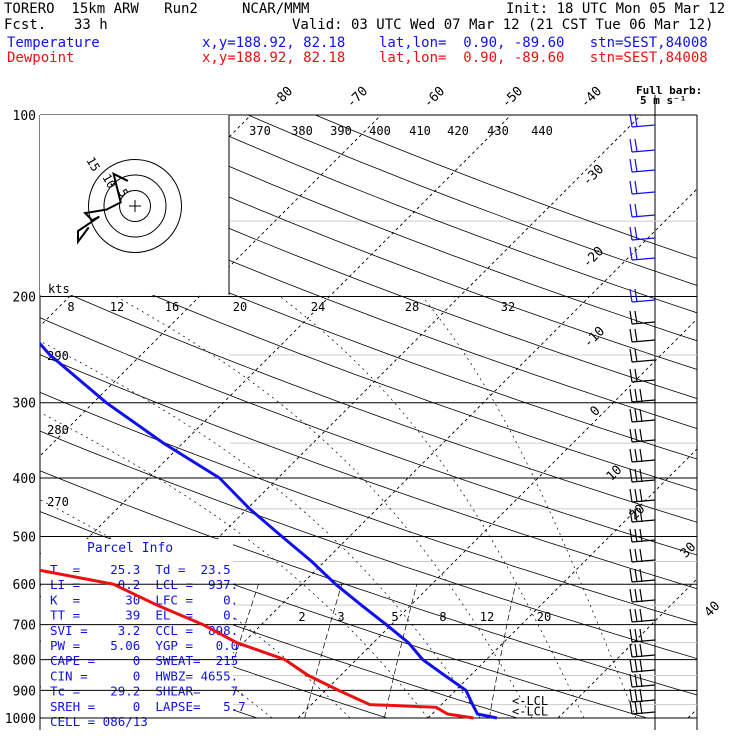 The image size is (740, 740). Describe the element at coordinates (412, 307) in the screenshot. I see `wind-scale-label: 28` at that location.